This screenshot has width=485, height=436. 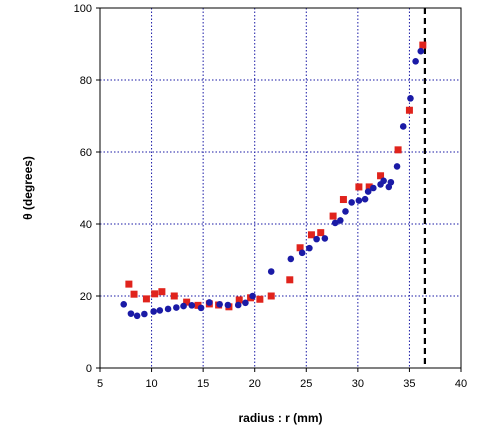 What do you see at coordinates (461, 384) in the screenshot?
I see `x-tick-label-7: 40` at bounding box center [461, 384].